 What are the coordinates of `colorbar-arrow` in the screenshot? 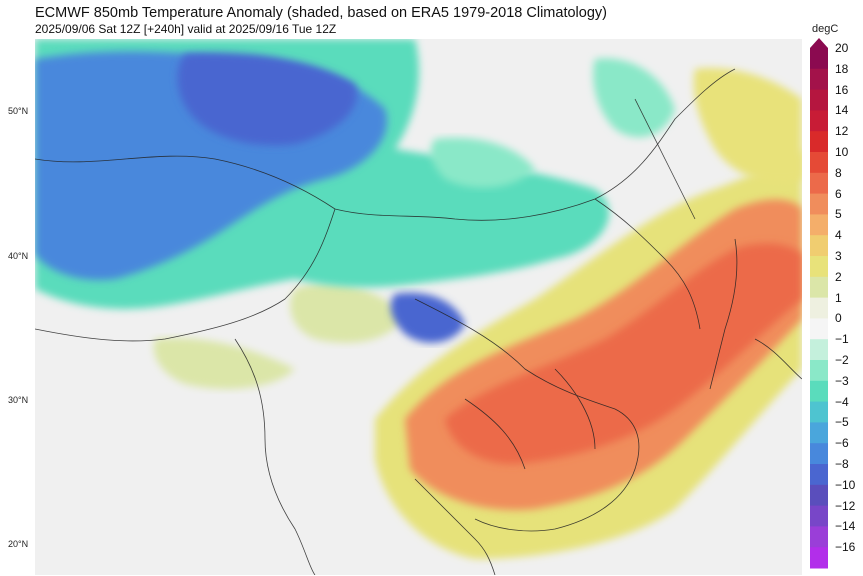 It's located at (819, 43).